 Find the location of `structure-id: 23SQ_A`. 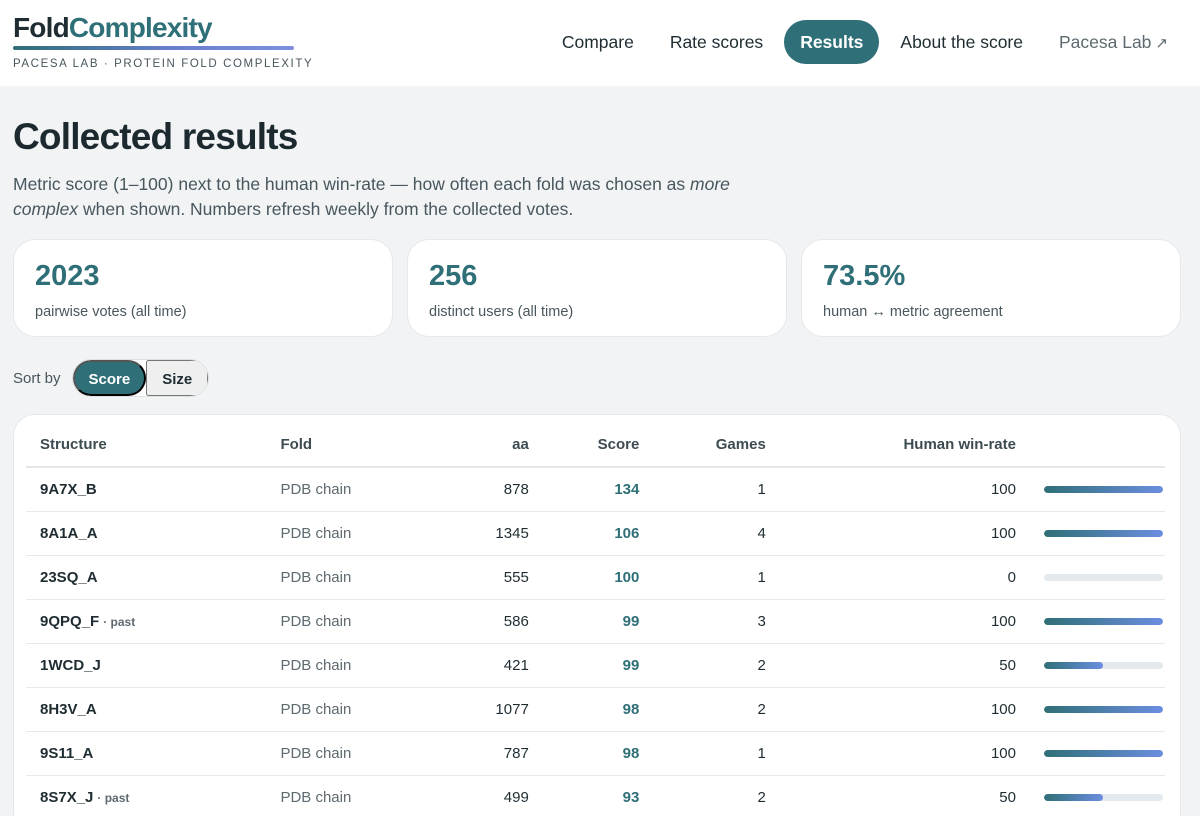

structure-id: 23SQ_A is located at coordinates (69, 577).